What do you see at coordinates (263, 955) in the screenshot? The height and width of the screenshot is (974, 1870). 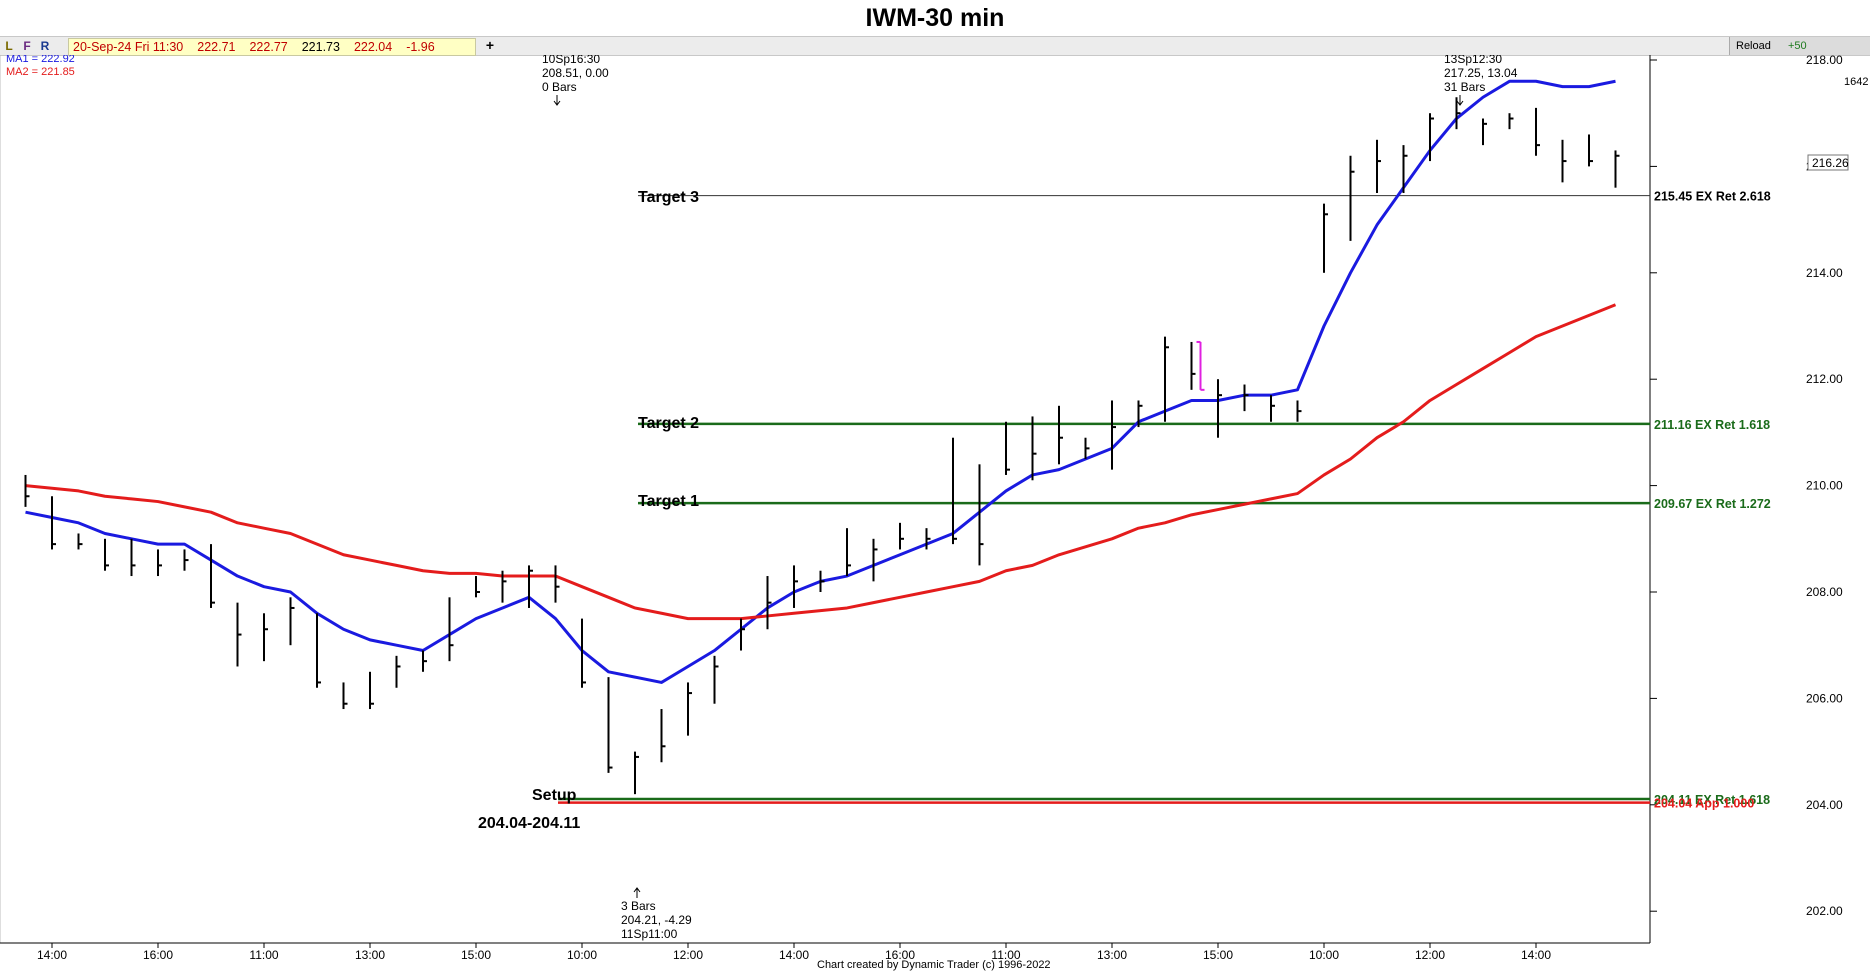 I see `x-tick-label: 11:00` at bounding box center [263, 955].